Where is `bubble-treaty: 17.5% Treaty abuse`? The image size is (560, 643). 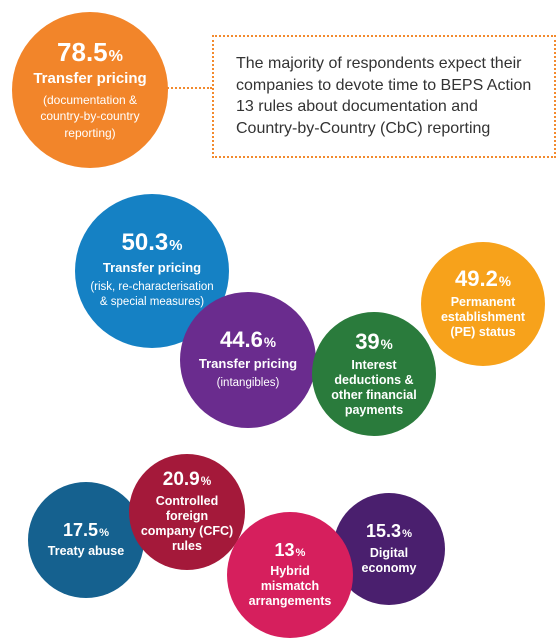
bubble-treaty: 17.5% Treaty abuse is located at coordinates (86, 540).